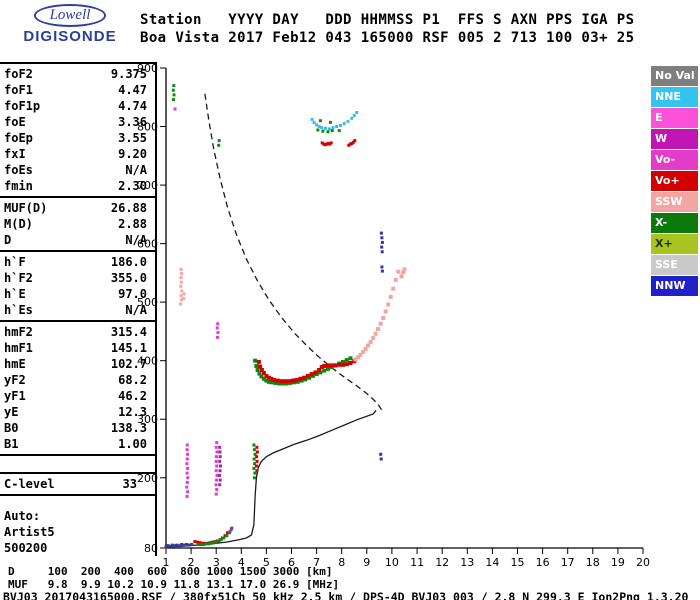 The image size is (700, 600). Describe the element at coordinates (147, 127) in the screenshot. I see `svg-text: 800` at that location.